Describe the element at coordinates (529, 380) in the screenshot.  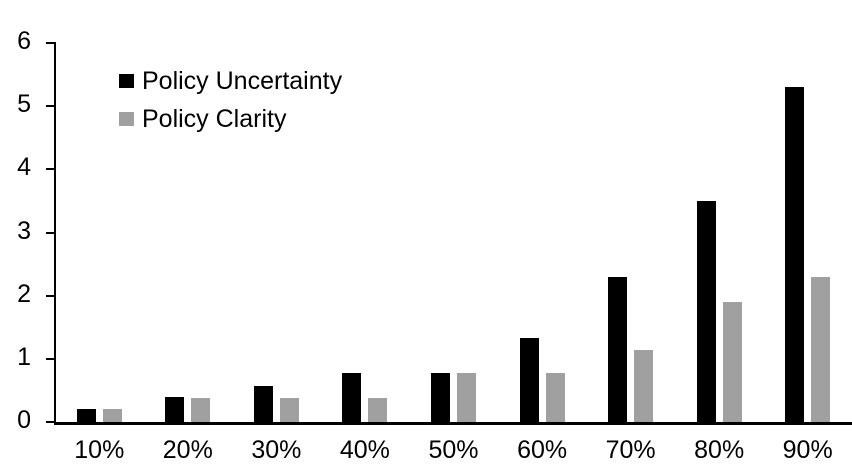
I see `bar-policy-uncertainty-60%` at that location.